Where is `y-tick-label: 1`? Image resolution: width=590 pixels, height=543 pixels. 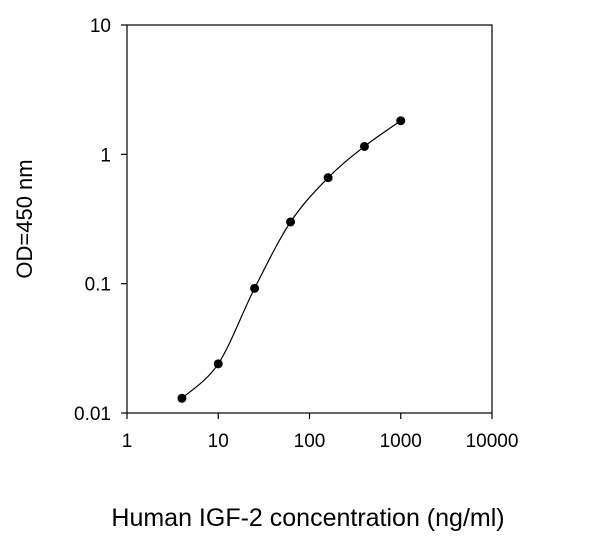 y-tick-label: 1 is located at coordinates (105, 155).